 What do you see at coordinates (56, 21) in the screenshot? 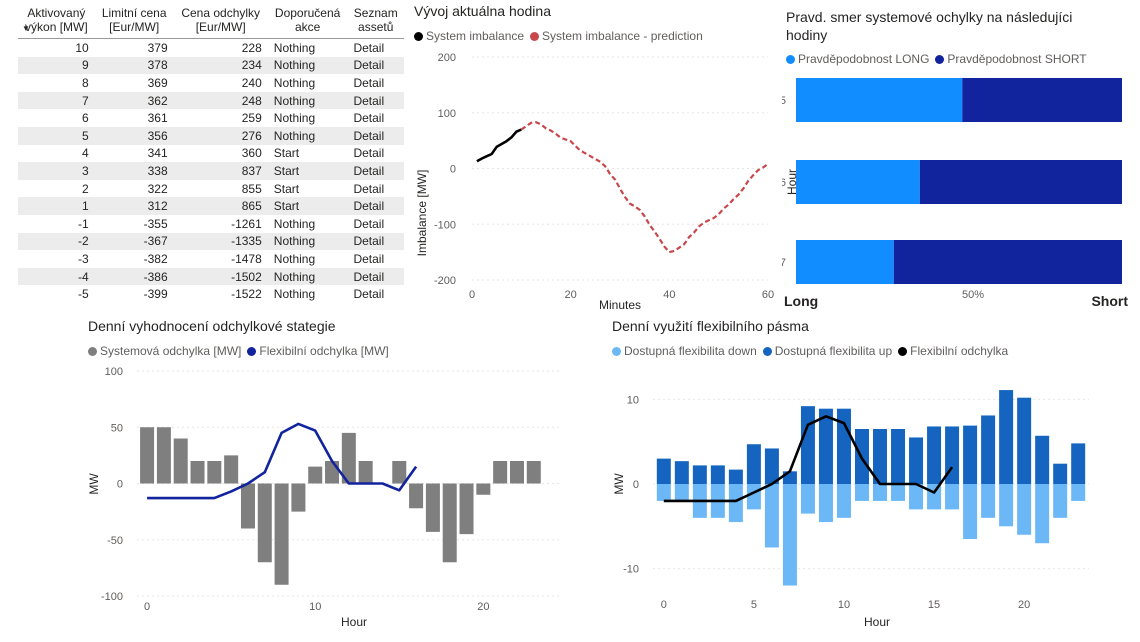
I see `col-header-activated-power: Aktivovaný výkon [MW] ▼` at bounding box center [56, 21].